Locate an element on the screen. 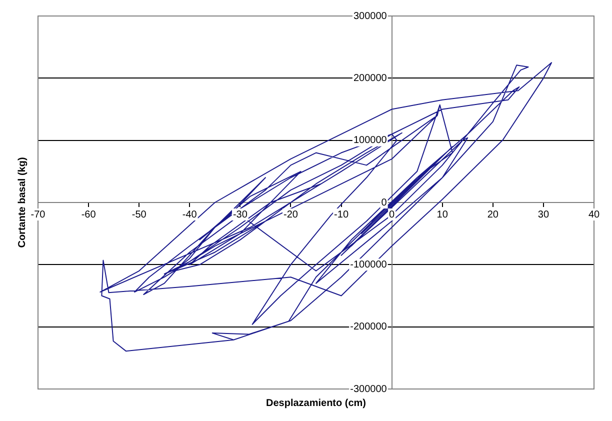  x-tick-label: -70 is located at coordinates (38, 214).